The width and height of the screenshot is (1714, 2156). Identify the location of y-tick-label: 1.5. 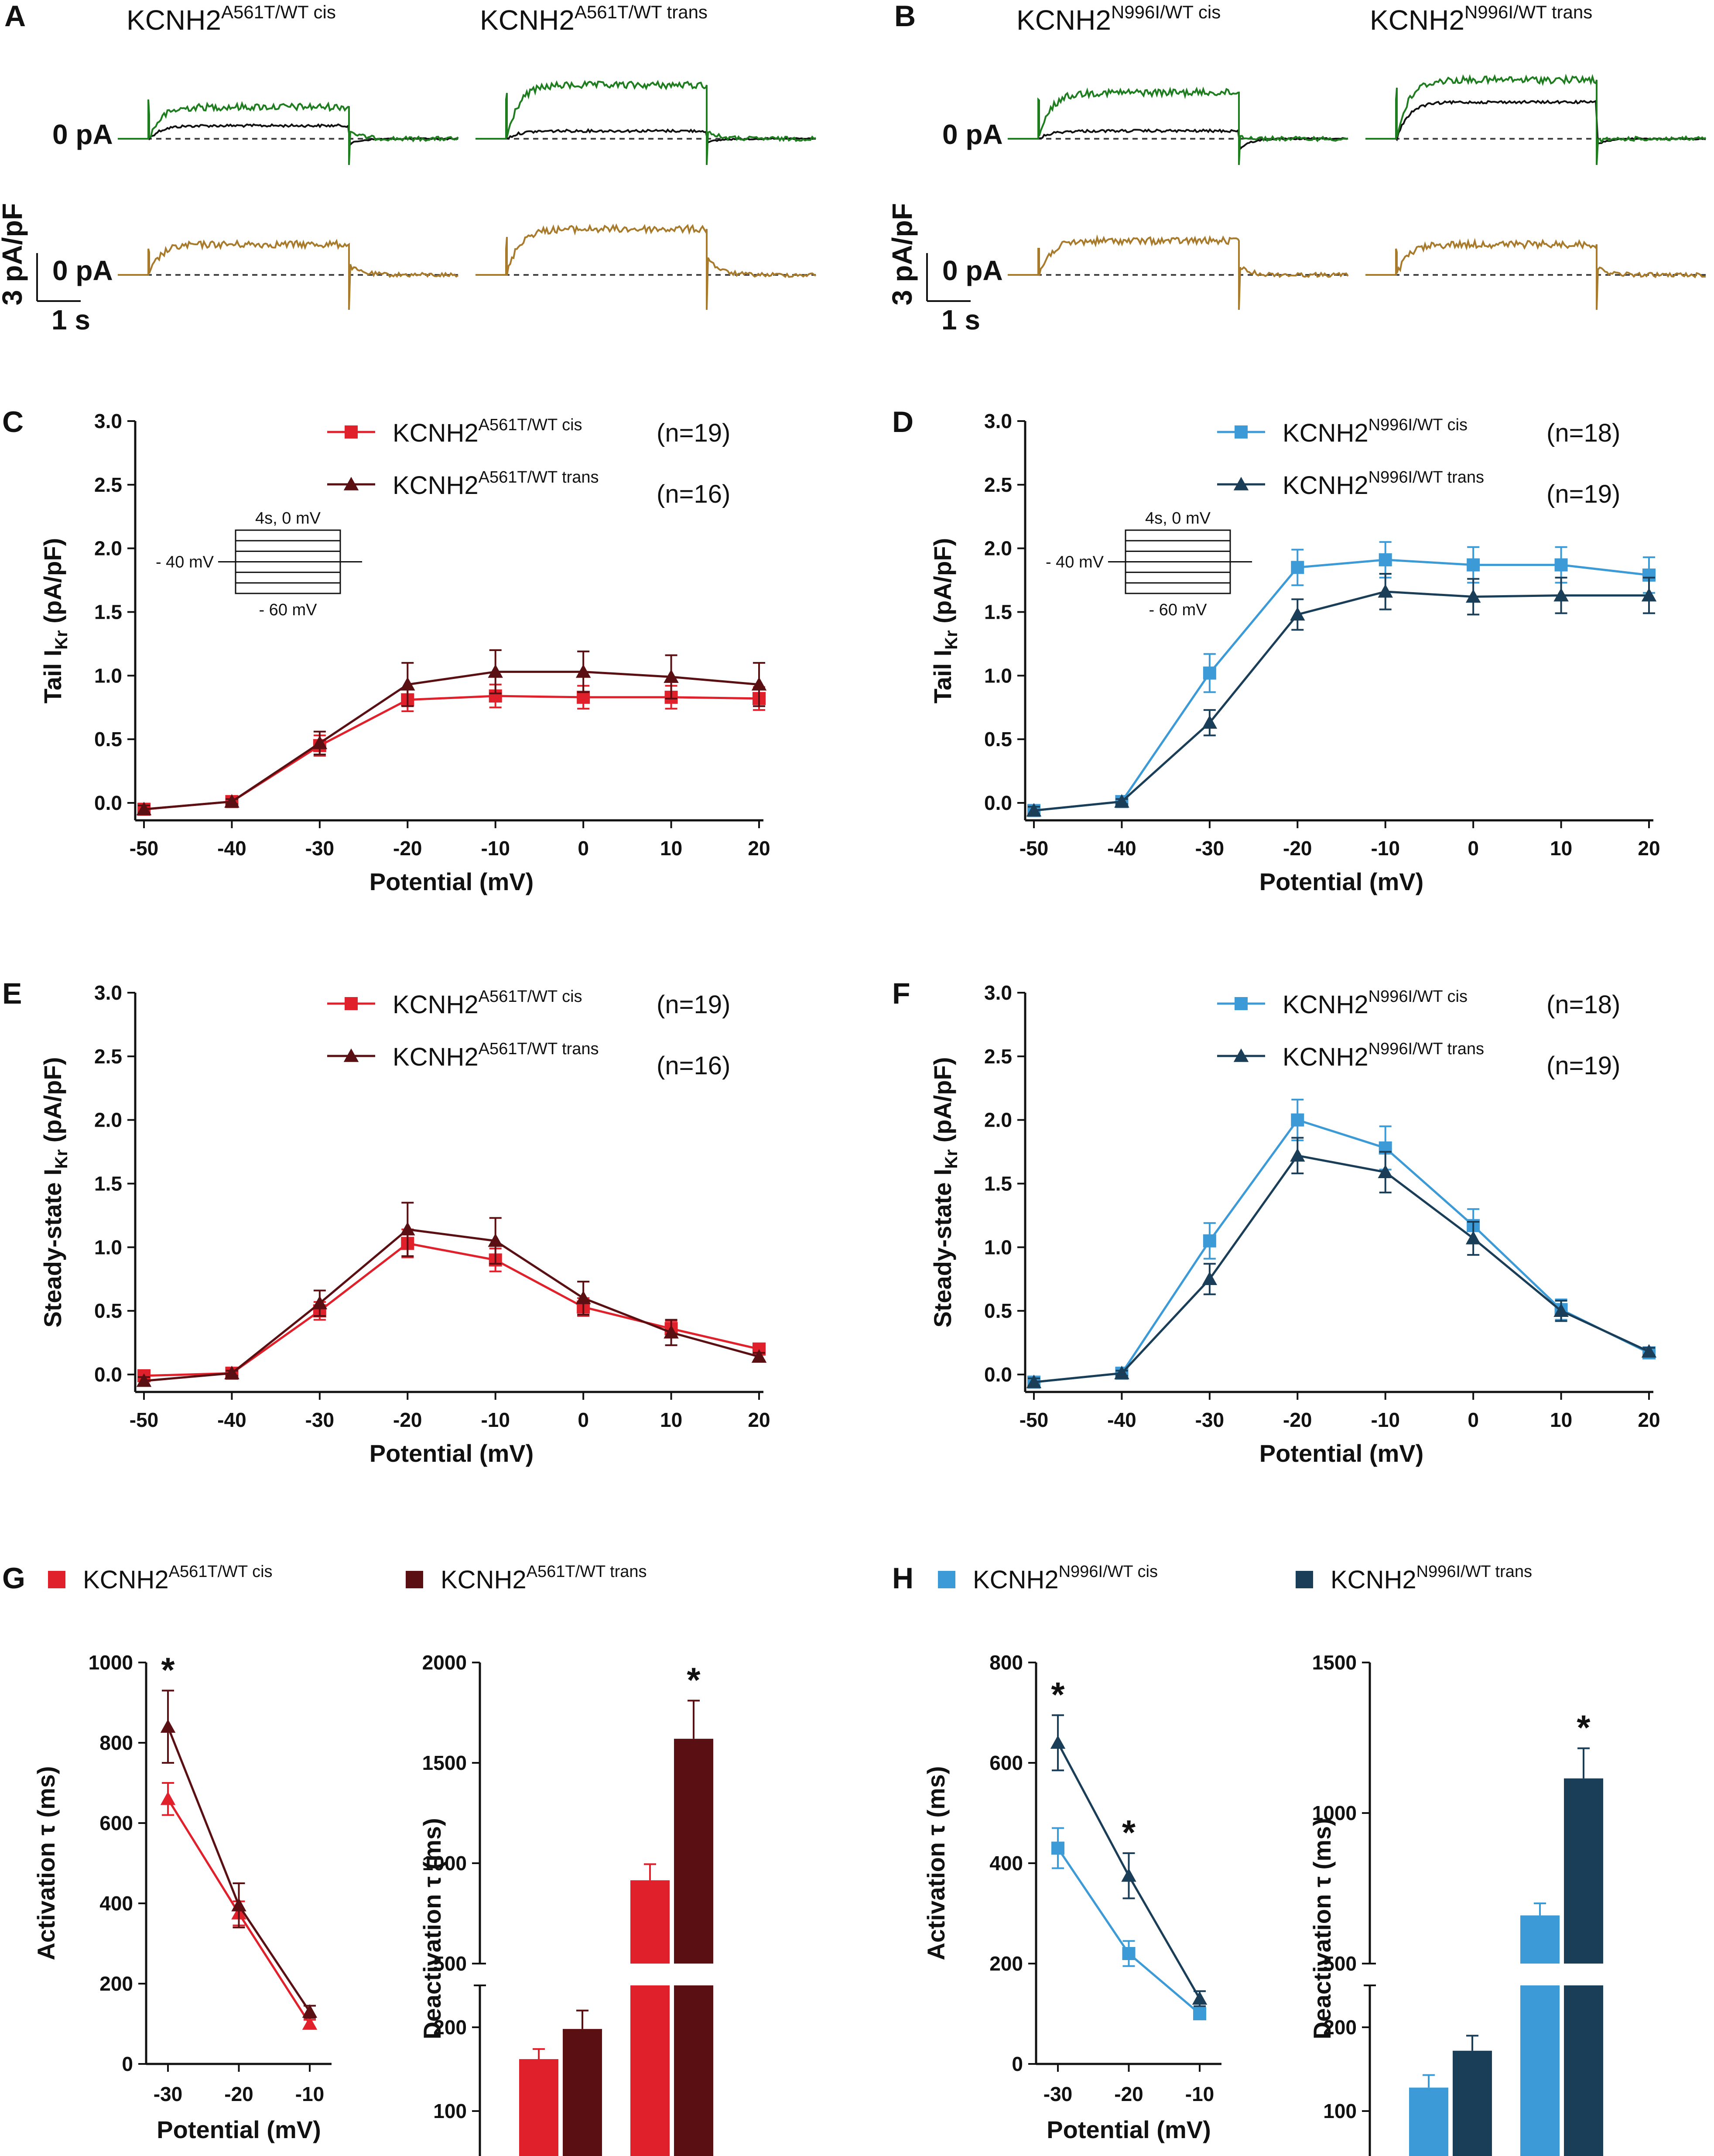
(998, 613).